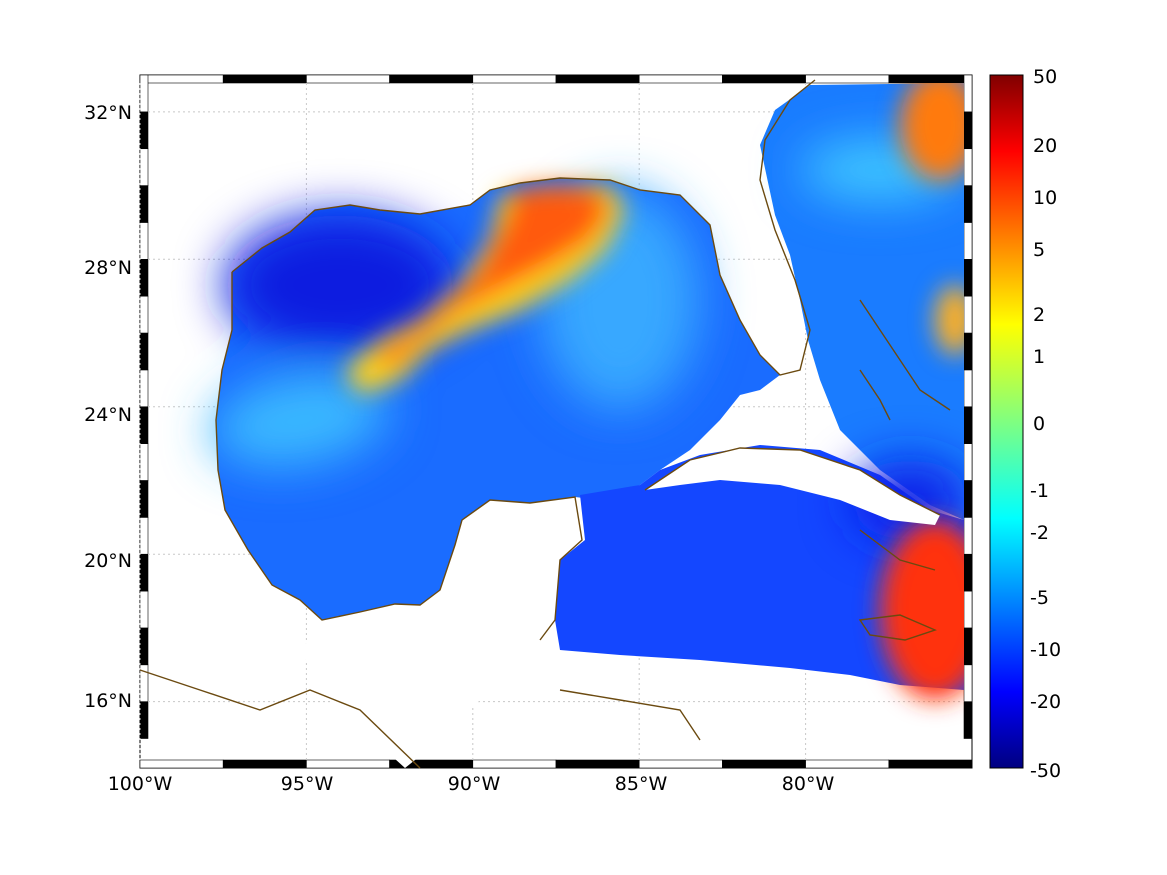 The width and height of the screenshot is (1167, 875). Describe the element at coordinates (792, 486) in the screenshot. I see `cuba` at that location.